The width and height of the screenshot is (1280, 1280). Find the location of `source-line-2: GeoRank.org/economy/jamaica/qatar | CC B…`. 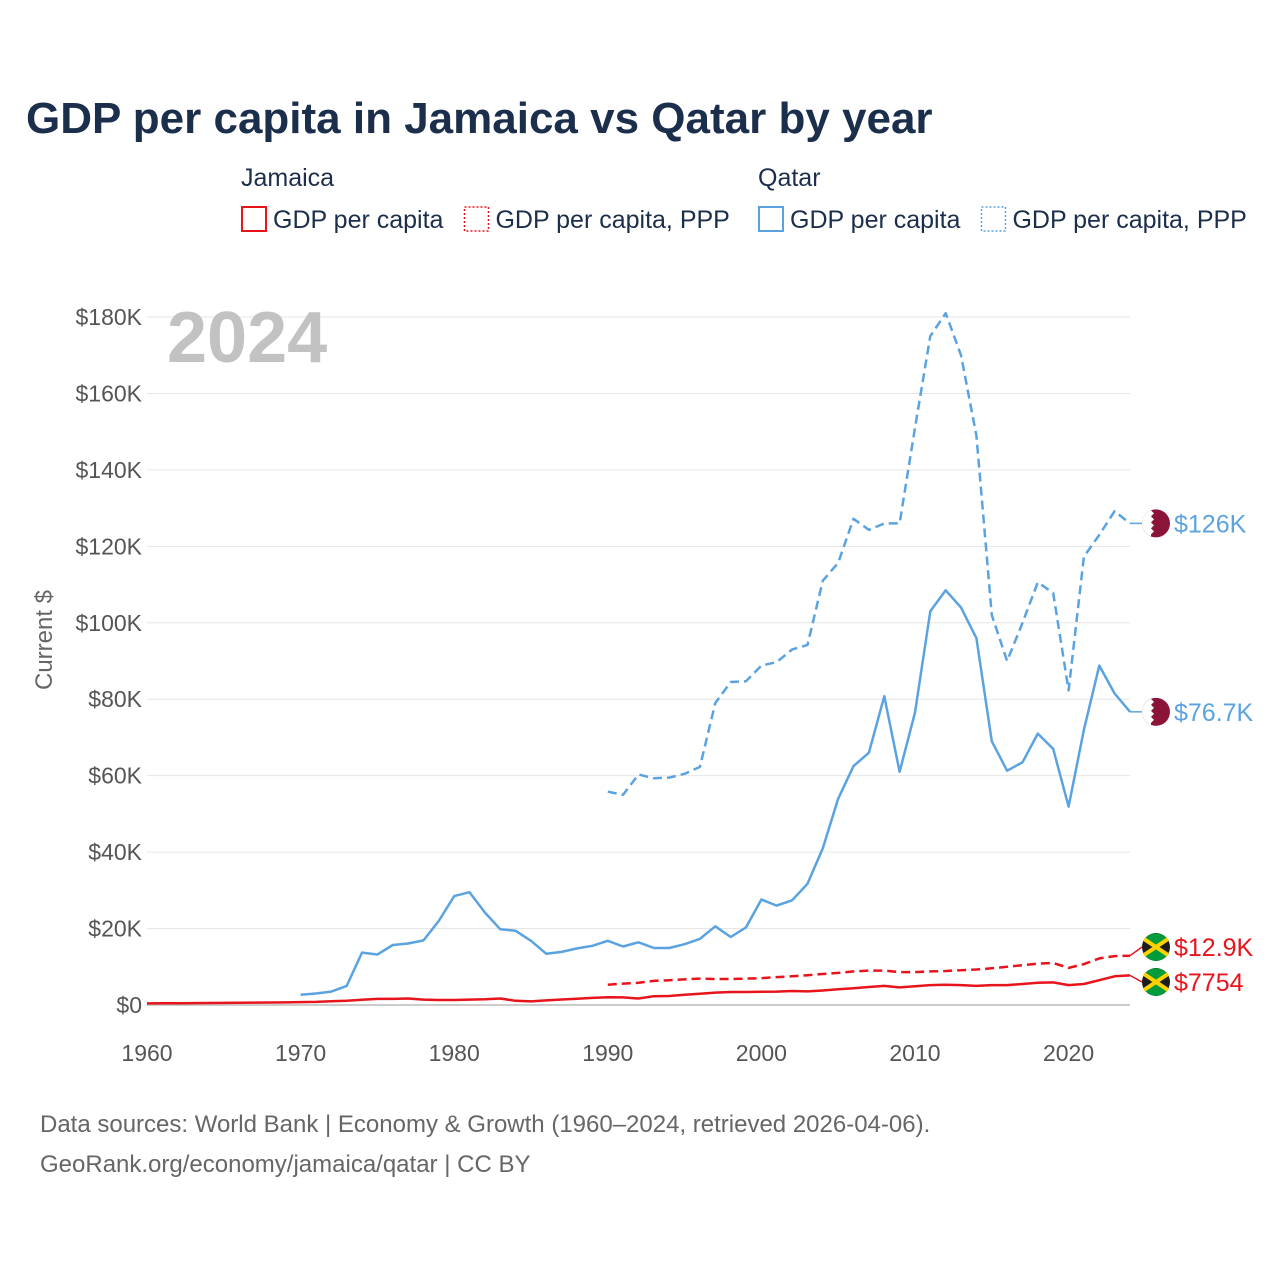

source-line-2: GeoRank.org/economy/jamaica/qatar | CC B… is located at coordinates (285, 1164).